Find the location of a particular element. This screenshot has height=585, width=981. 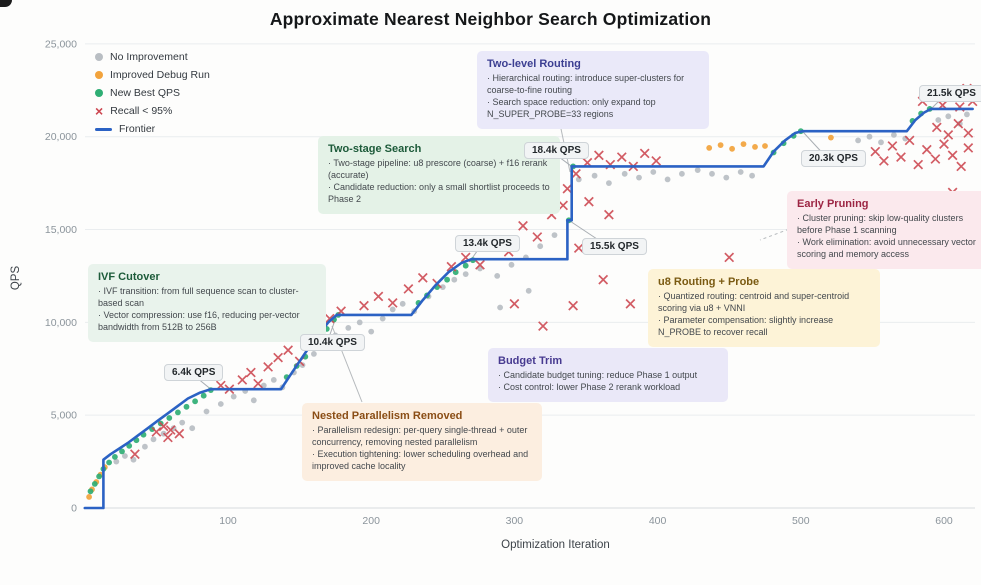

x-tick-label: 500 is located at coordinates (801, 521).